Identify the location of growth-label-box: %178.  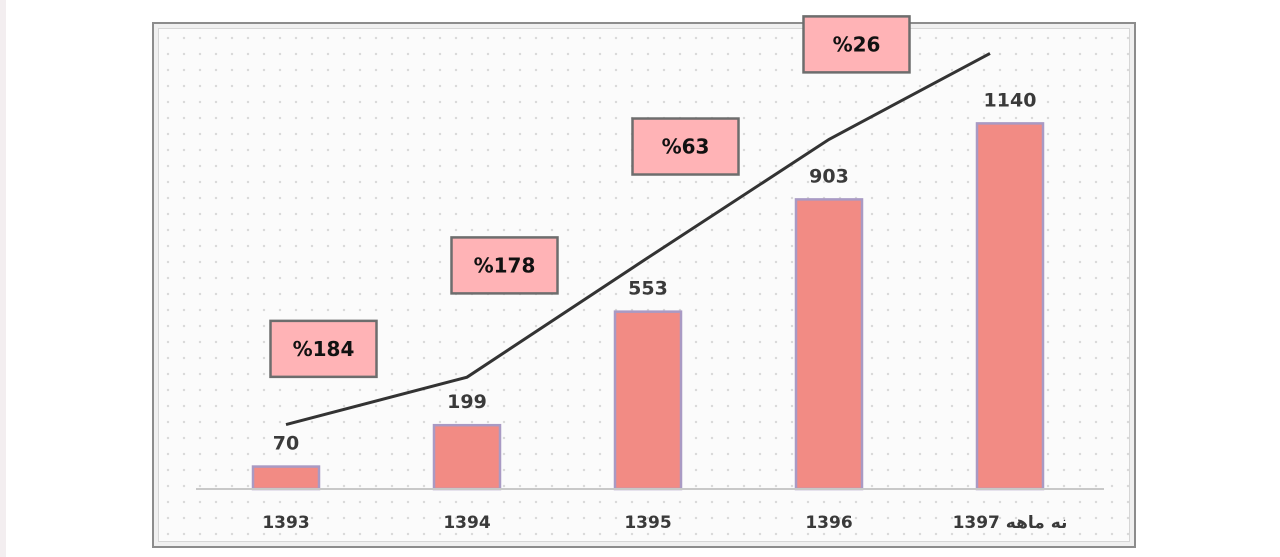
(504, 265).